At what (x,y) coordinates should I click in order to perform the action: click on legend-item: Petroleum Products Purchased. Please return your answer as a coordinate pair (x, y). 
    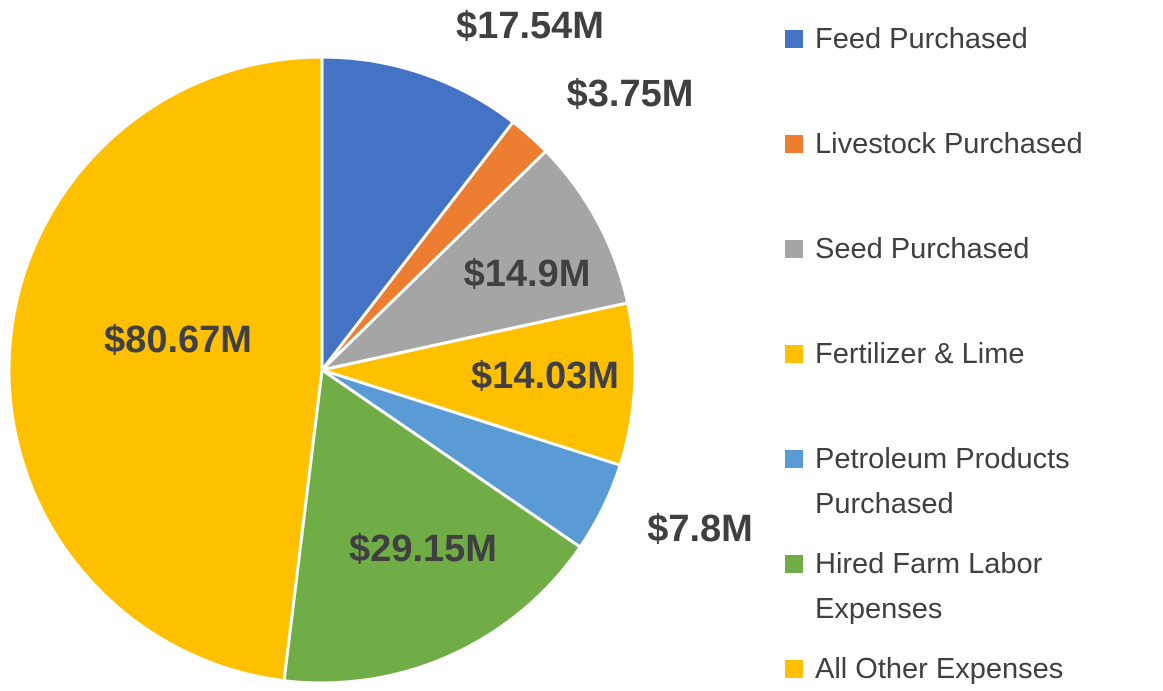
    Looking at the image, I should click on (971, 482).